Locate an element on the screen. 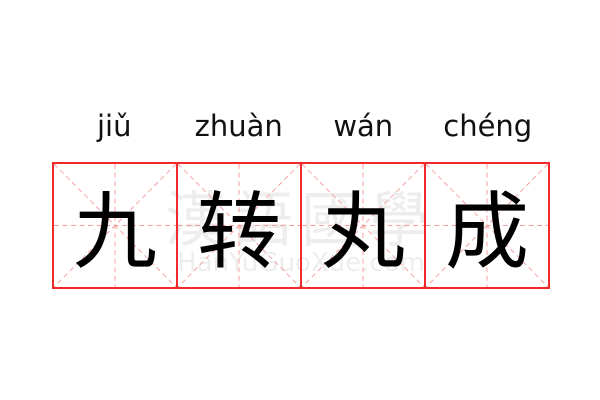 The height and width of the screenshot is (400, 600). character-3: 丸 is located at coordinates (362, 232).